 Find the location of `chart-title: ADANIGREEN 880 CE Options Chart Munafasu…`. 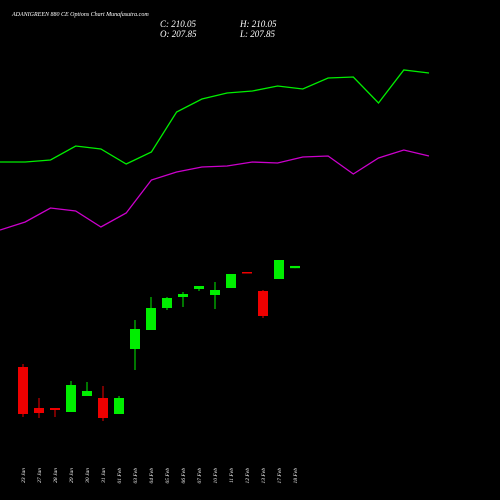

chart-title: ADANIGREEN 880 CE Options Chart Munafasu… is located at coordinates (80, 14).